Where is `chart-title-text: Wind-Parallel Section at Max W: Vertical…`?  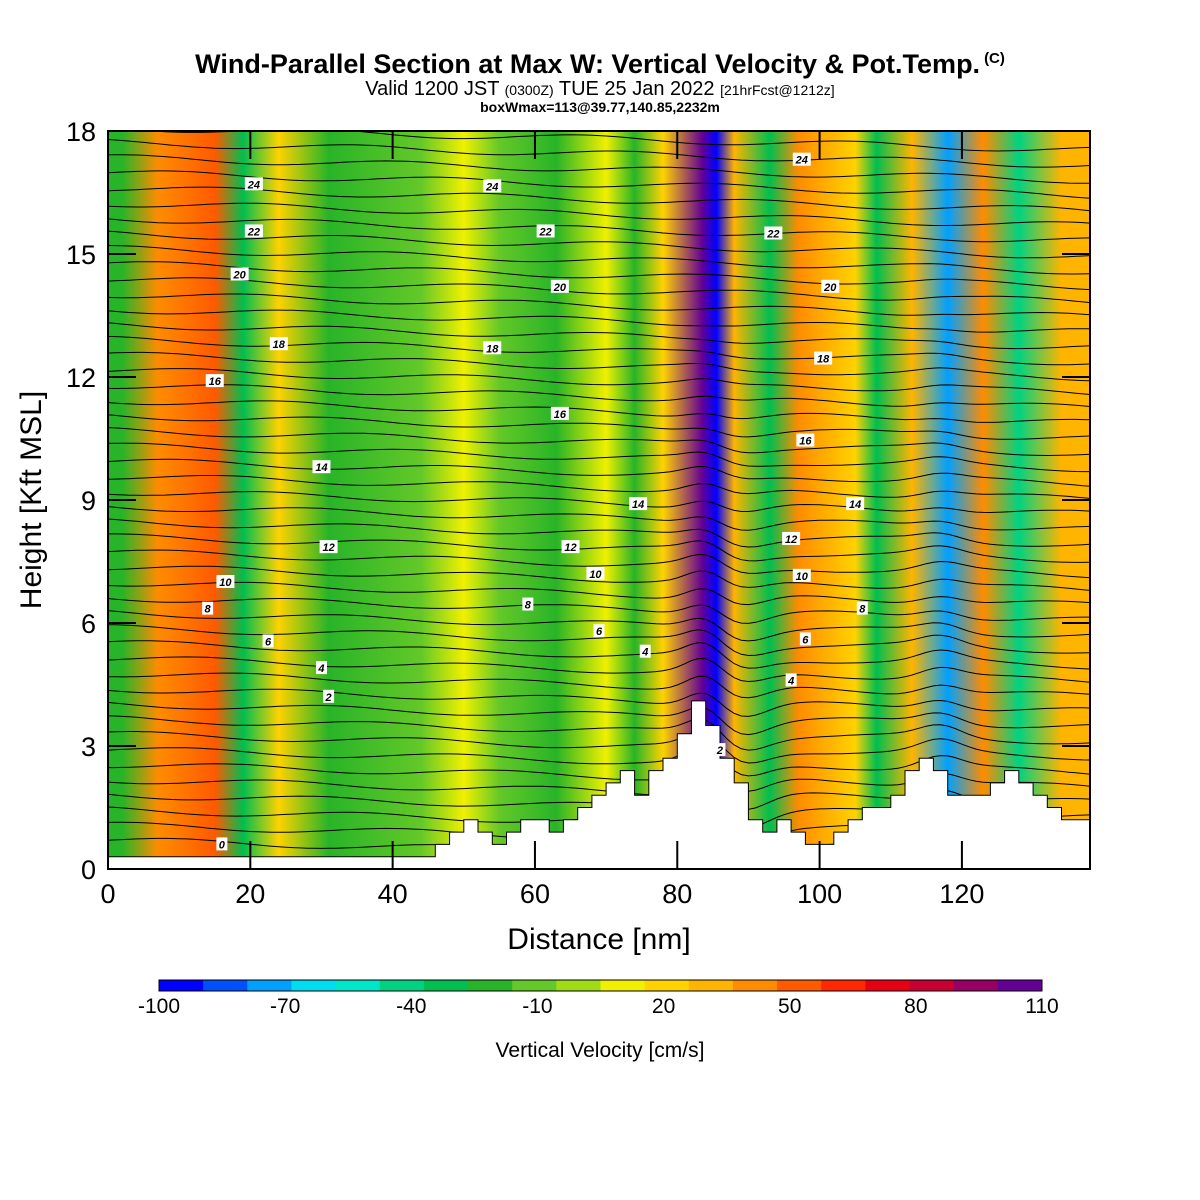
chart-title-text: Wind-Parallel Section at Max W: Vertical… is located at coordinates (588, 64).